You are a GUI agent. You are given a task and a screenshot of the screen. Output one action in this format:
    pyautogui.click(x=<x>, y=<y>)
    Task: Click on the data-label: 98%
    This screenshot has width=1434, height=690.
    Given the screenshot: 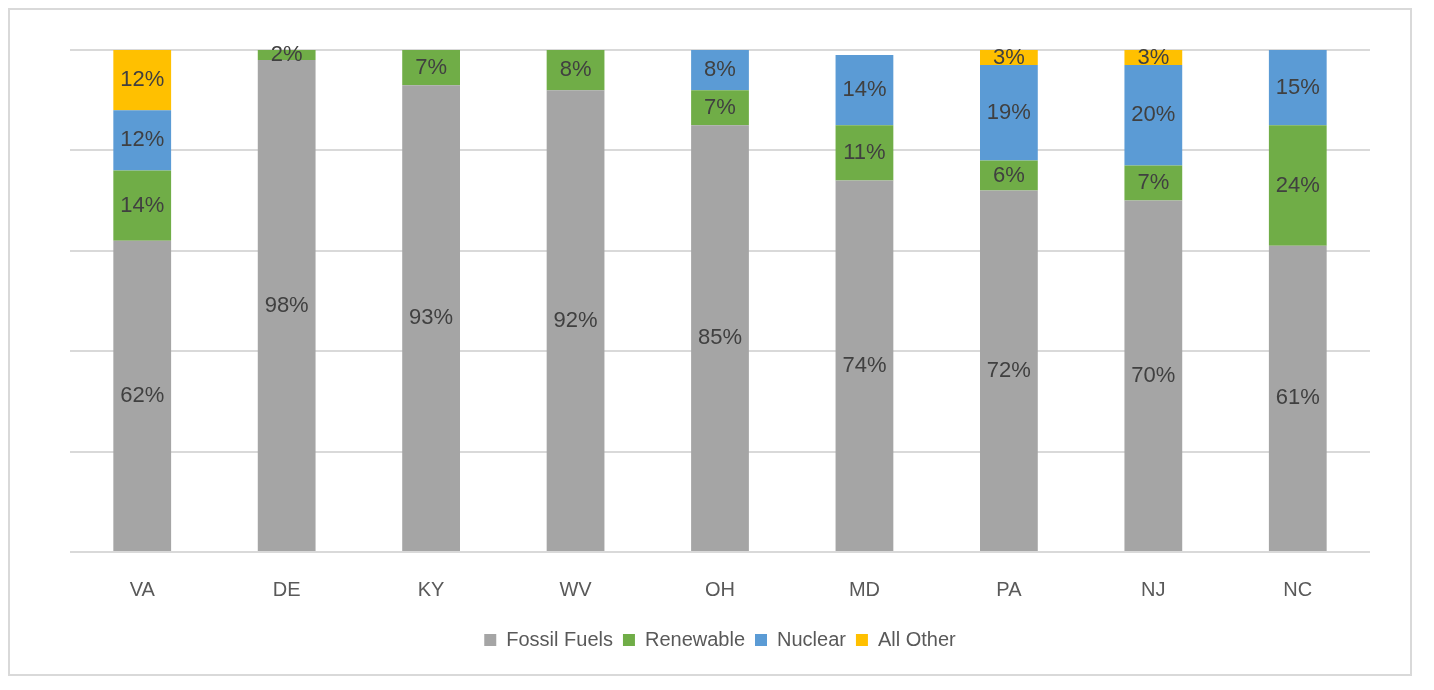 What is the action you would take?
    pyautogui.click(x=286, y=304)
    